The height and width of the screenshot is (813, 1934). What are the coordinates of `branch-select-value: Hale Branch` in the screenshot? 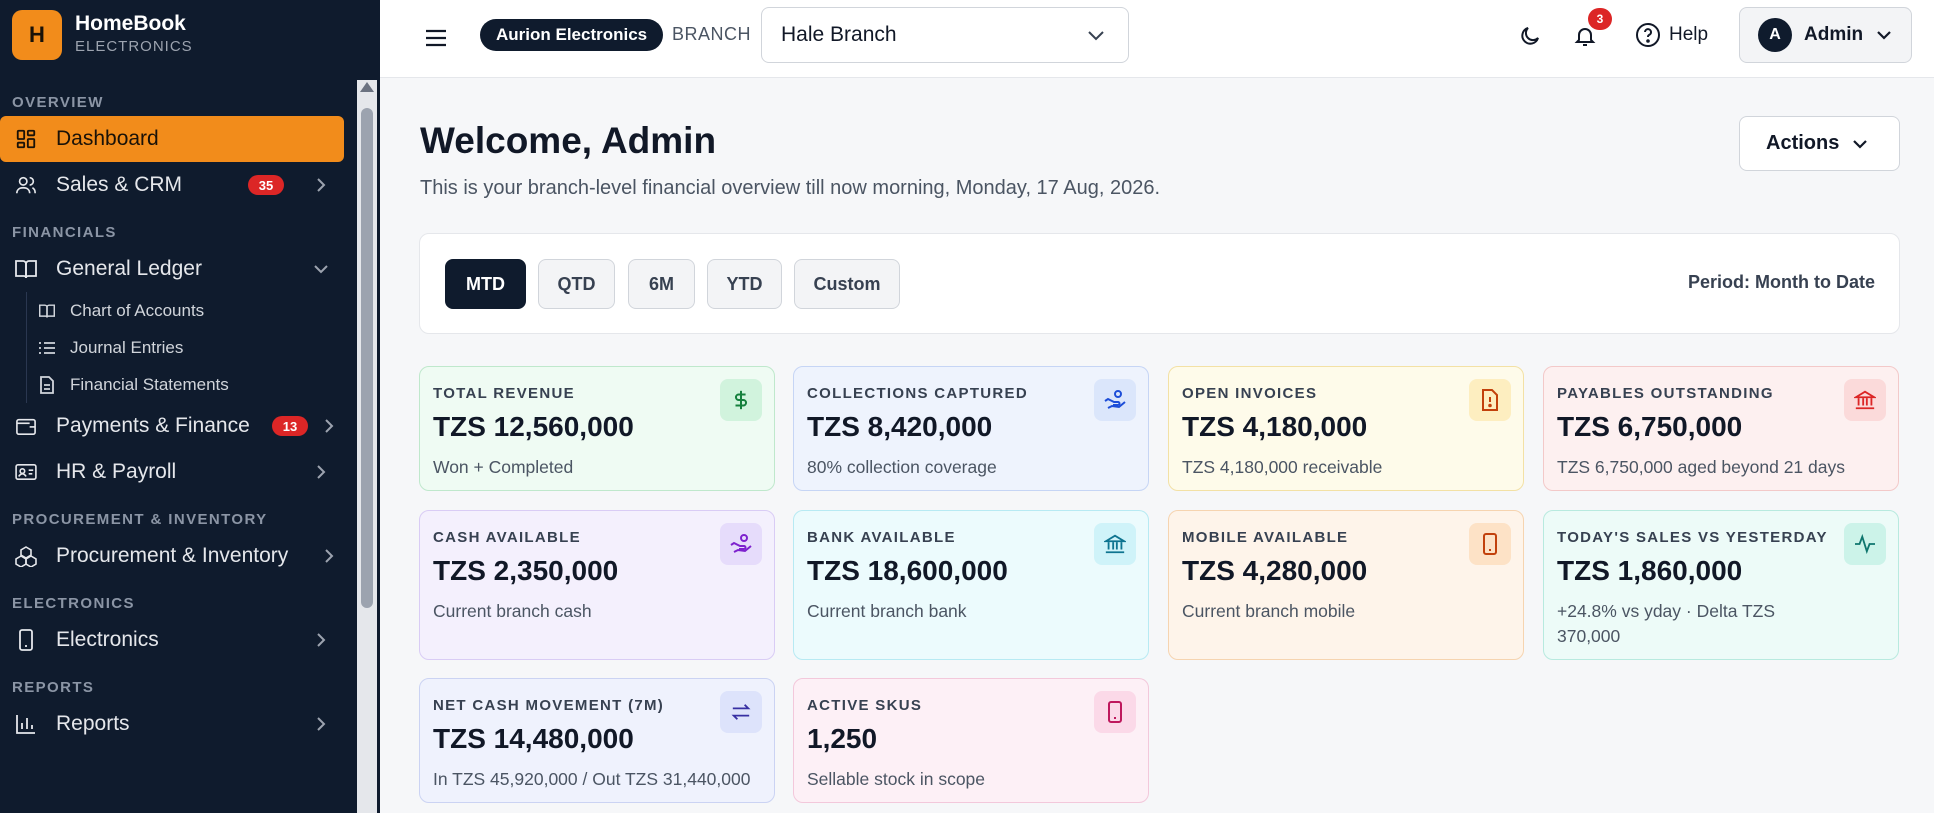 It's located at (839, 34).